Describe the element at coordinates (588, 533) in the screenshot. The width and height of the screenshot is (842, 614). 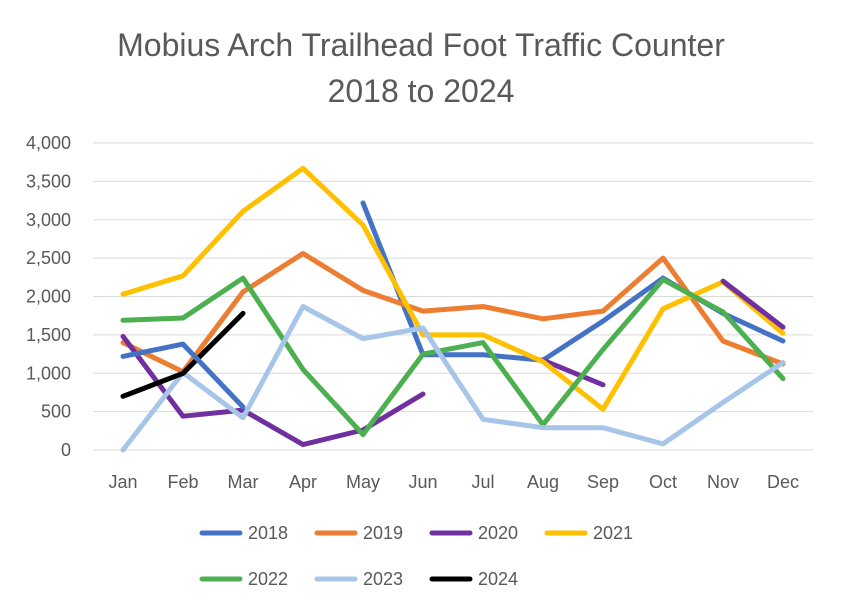
I see `legend-item-2021: 2021` at that location.